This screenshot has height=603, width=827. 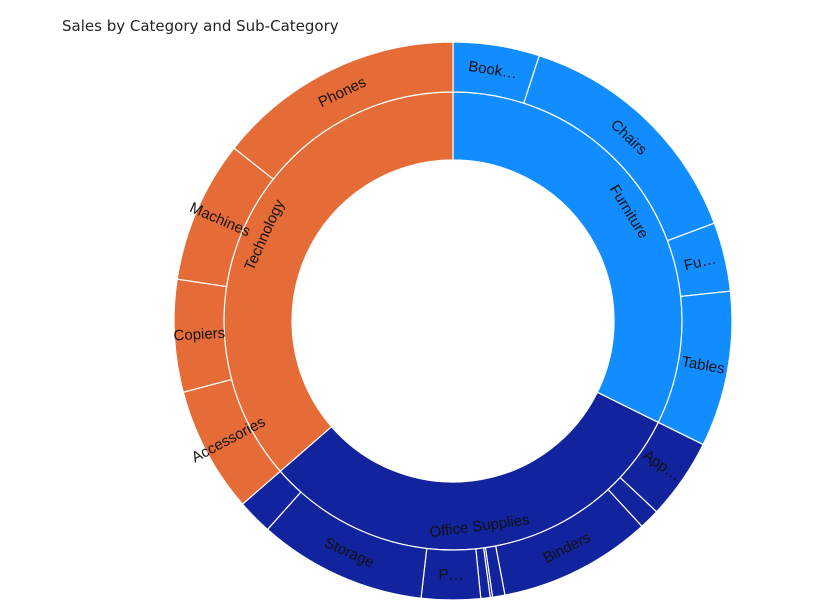 I want to click on subcategory-segment-phones, so click(x=343, y=110).